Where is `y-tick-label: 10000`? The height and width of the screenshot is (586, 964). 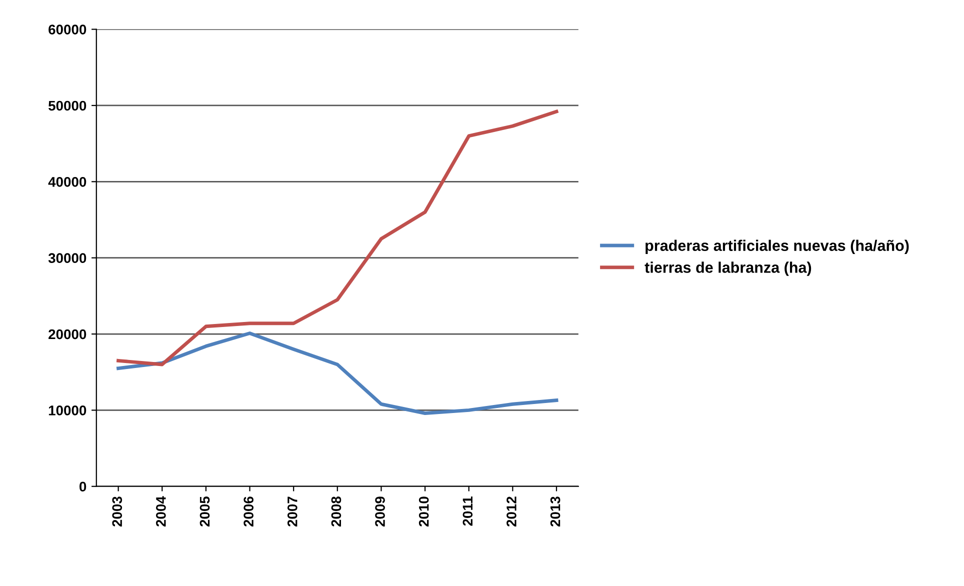
y-tick-label: 10000 is located at coordinates (67, 411).